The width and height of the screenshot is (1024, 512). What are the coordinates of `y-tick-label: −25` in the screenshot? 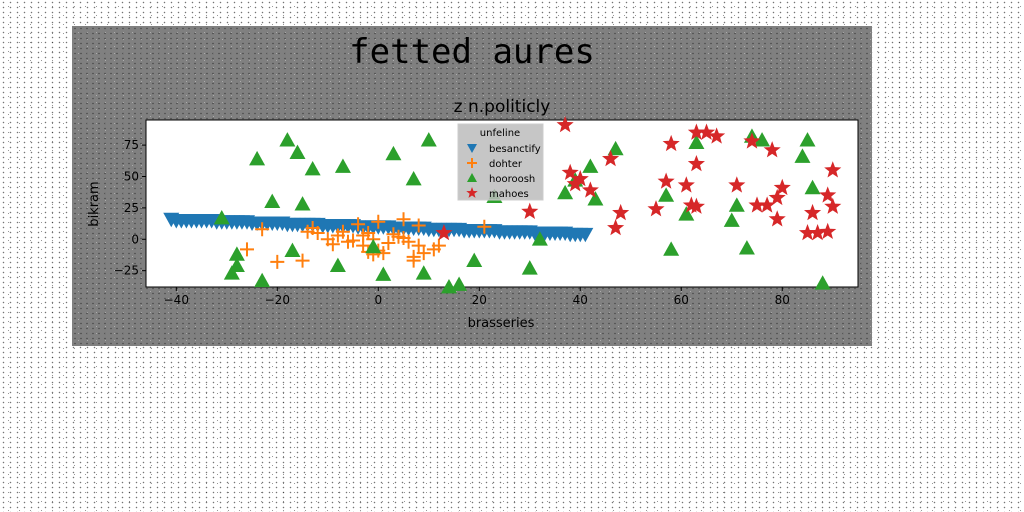 It's located at (126, 271).